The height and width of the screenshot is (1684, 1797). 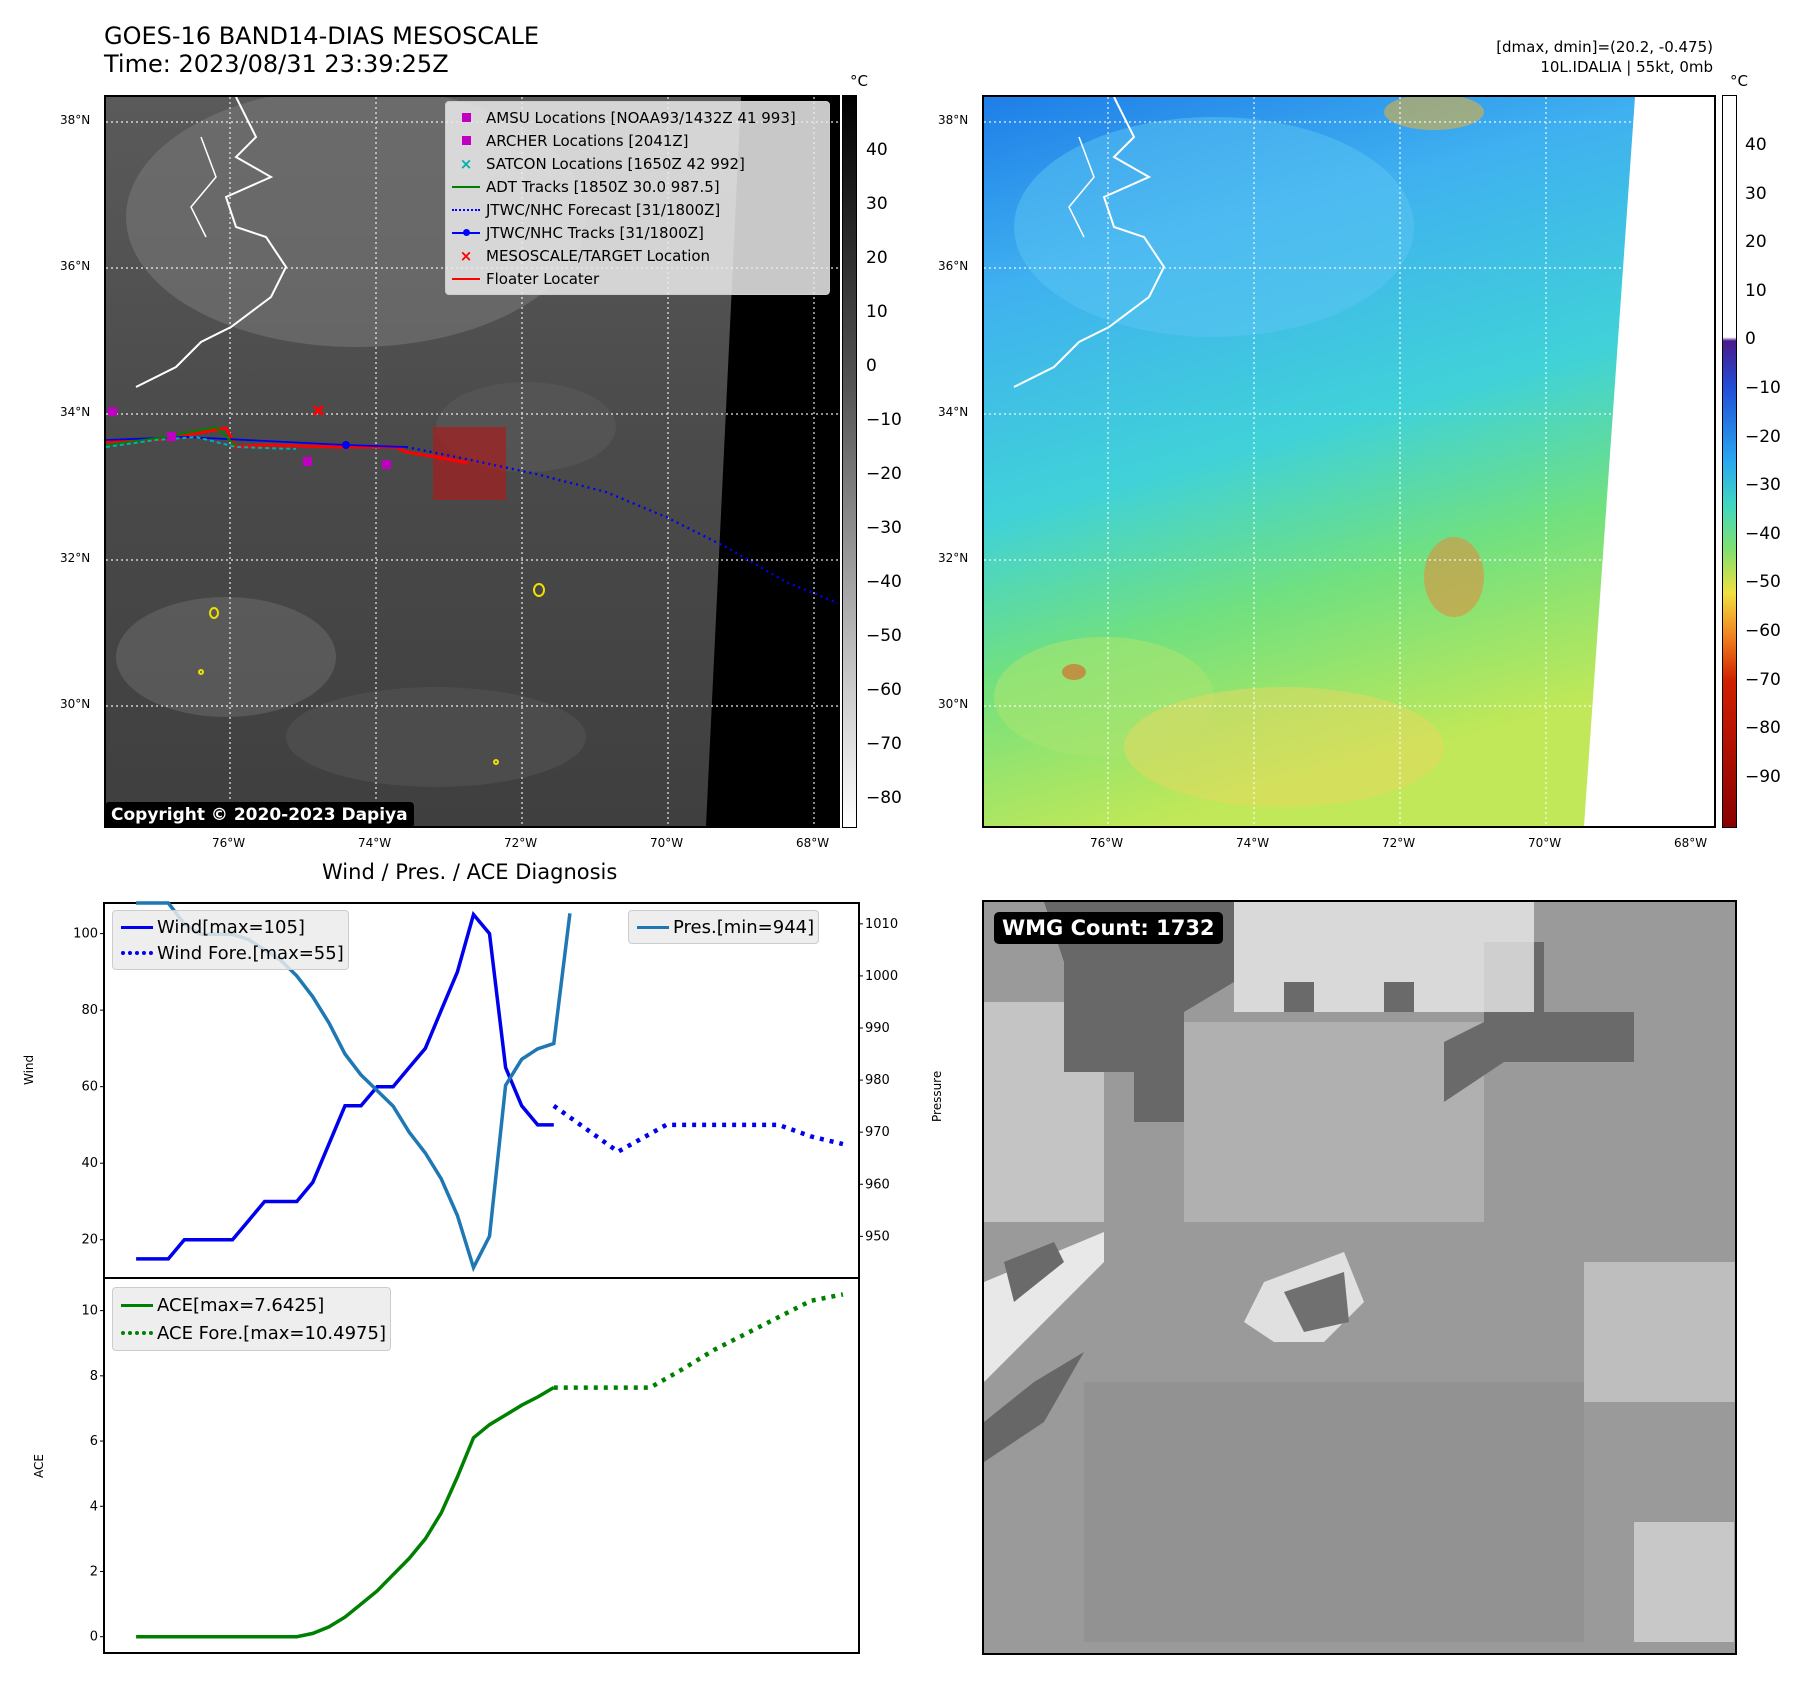 What do you see at coordinates (849, 461) in the screenshot?
I see `grayscale-colorbar` at bounding box center [849, 461].